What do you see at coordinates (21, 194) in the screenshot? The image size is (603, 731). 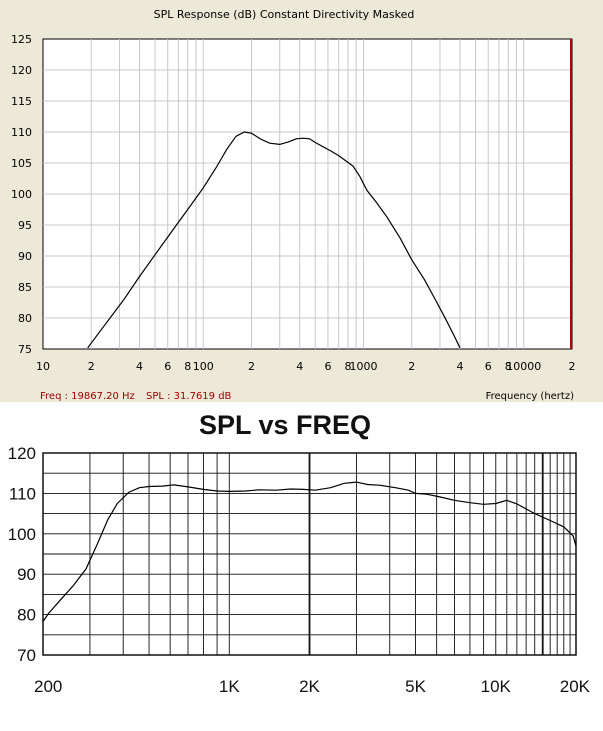 I see `top-y-tick-label: 100` at bounding box center [21, 194].